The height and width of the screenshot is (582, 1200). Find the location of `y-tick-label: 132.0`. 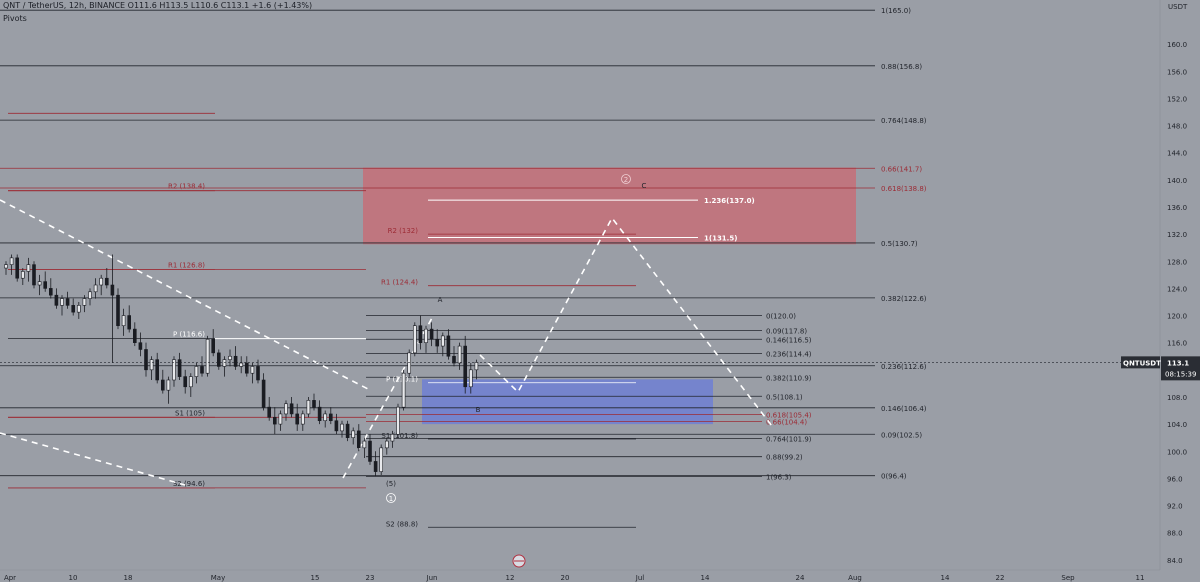

y-tick-label: 132.0 is located at coordinates (1177, 235).